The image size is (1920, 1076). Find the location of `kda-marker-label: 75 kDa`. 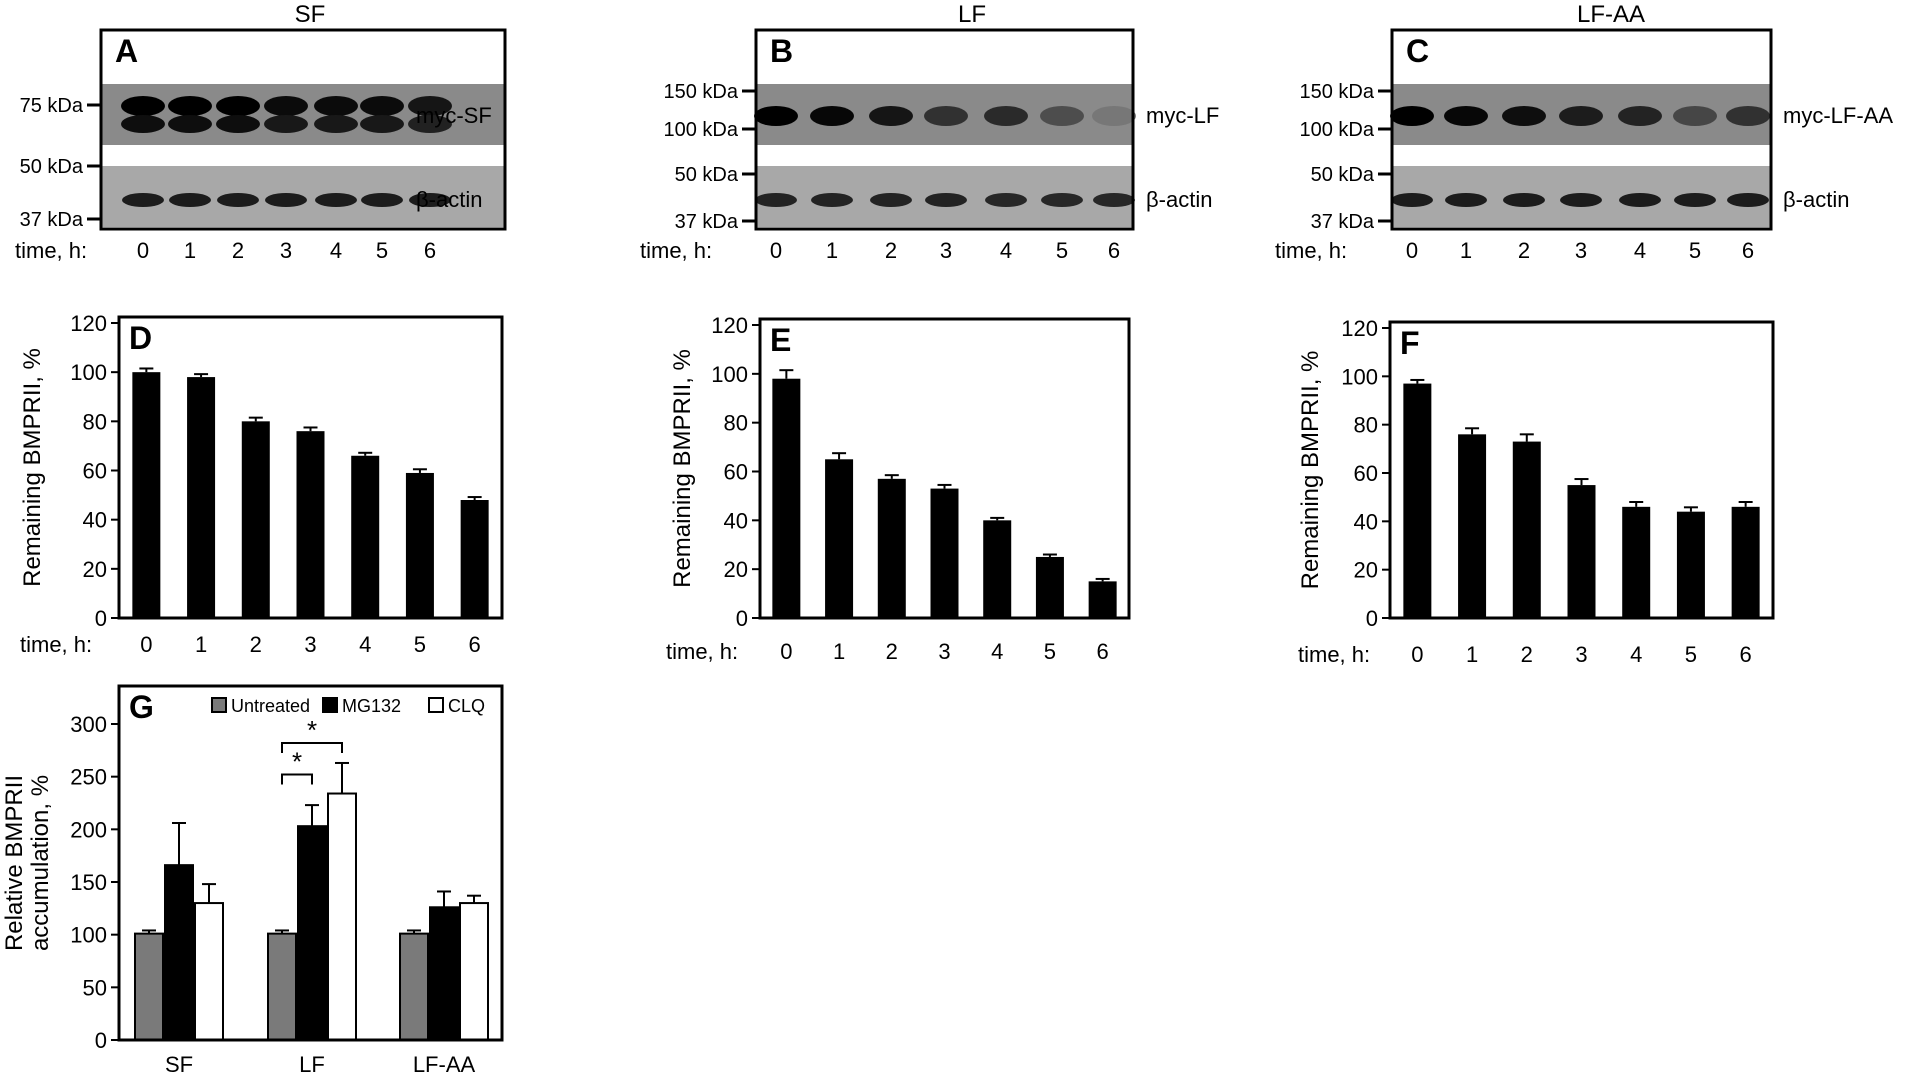

kda-marker-label: 75 kDa is located at coordinates (52, 106).